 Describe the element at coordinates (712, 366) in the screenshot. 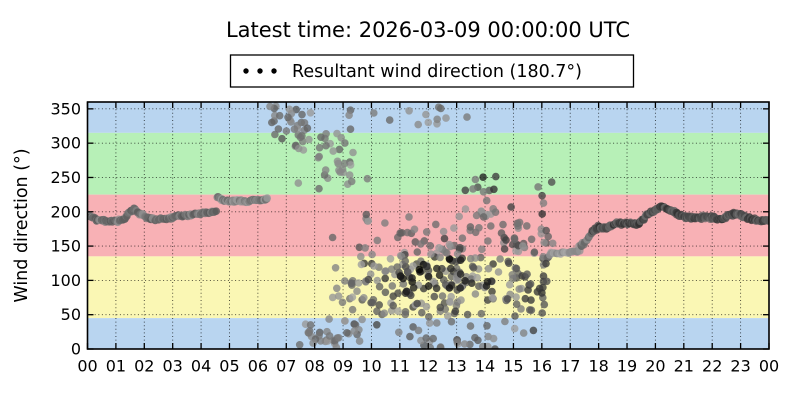

I see `x-tick-label: 22` at that location.